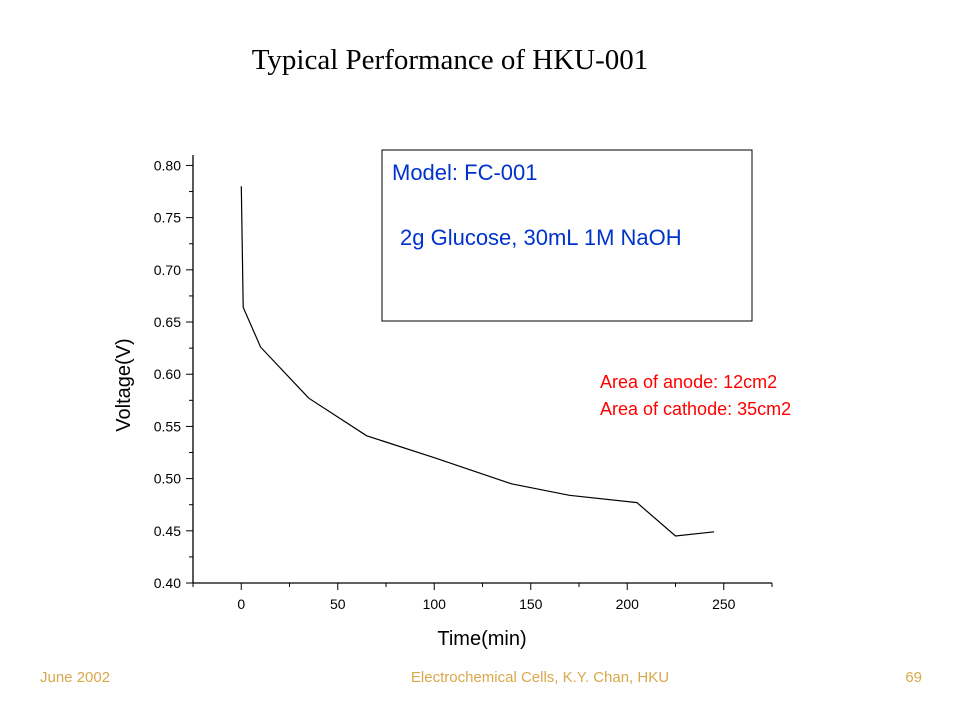  What do you see at coordinates (450, 60) in the screenshot?
I see `slide-title: Typical Performance of HKU-001` at bounding box center [450, 60].